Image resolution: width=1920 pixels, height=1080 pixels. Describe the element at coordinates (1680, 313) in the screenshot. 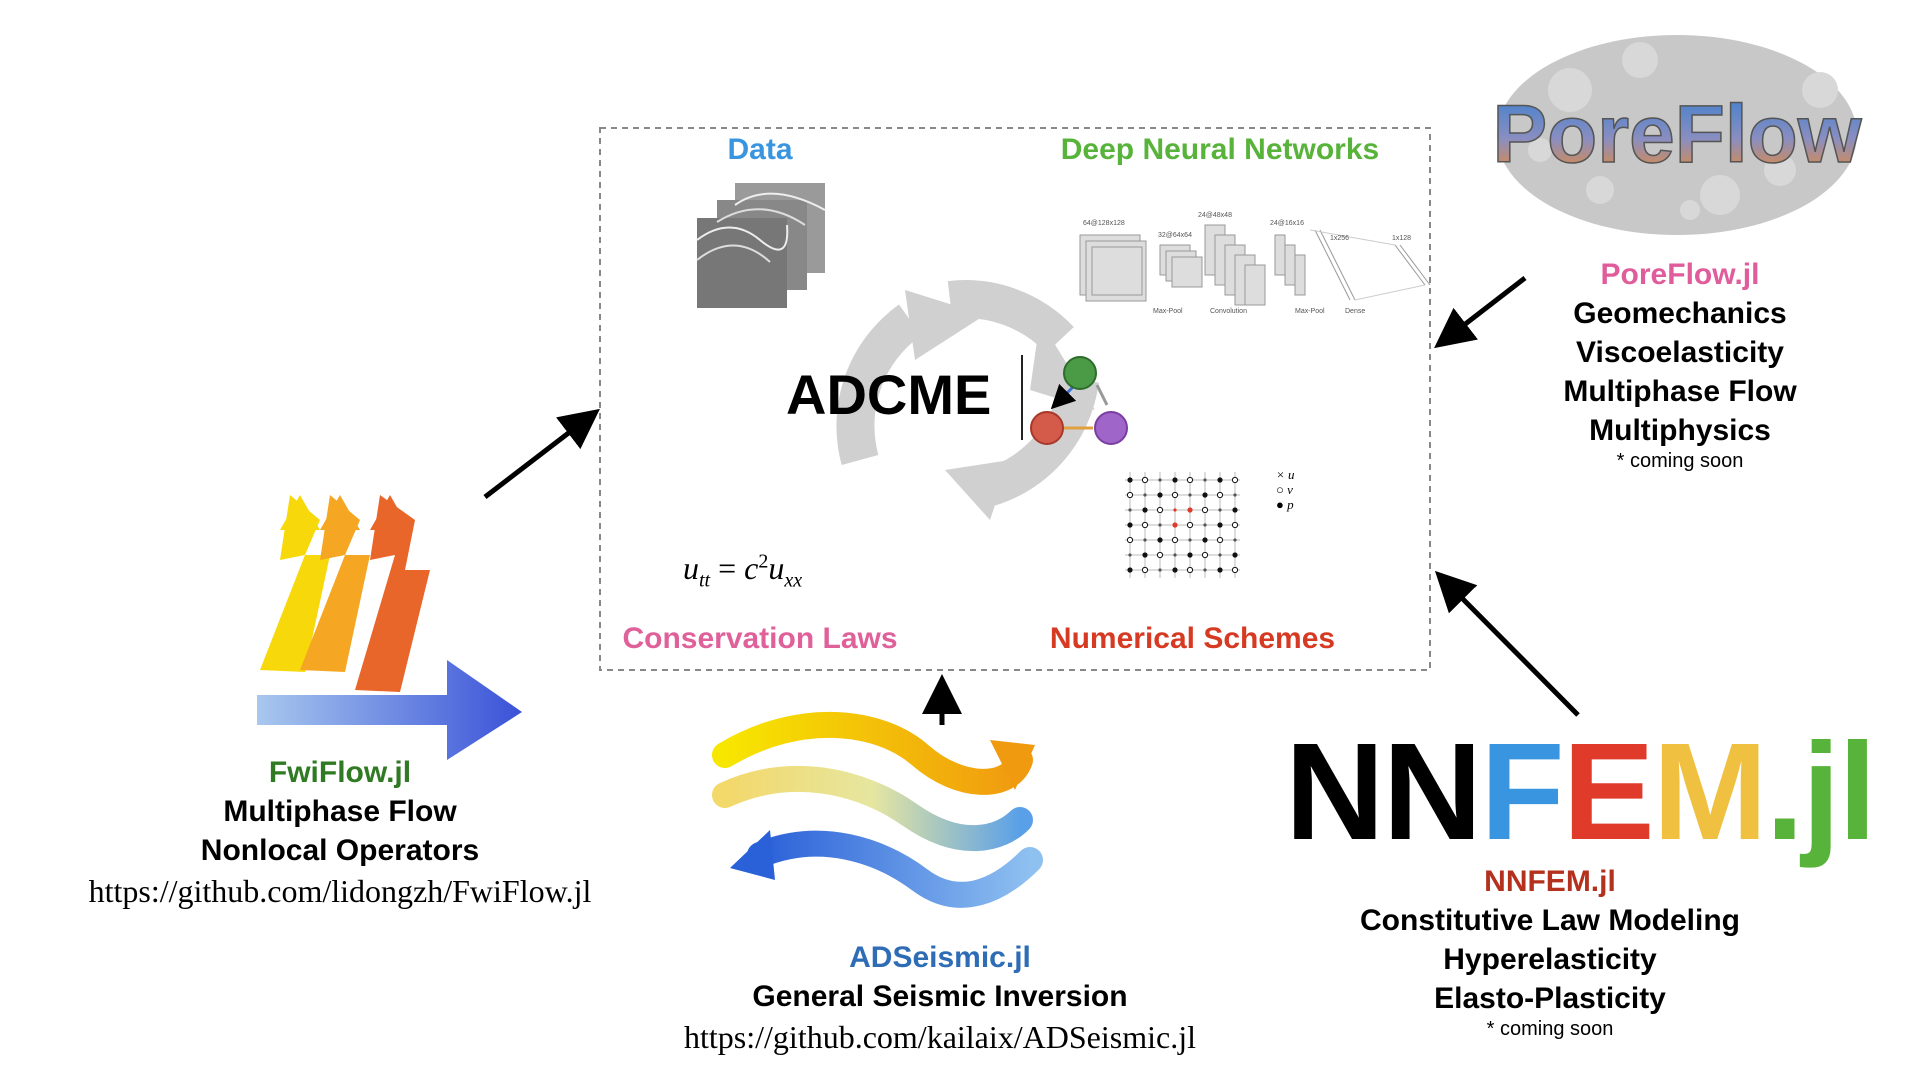

I see `poreflow-line: Geomechanics` at that location.